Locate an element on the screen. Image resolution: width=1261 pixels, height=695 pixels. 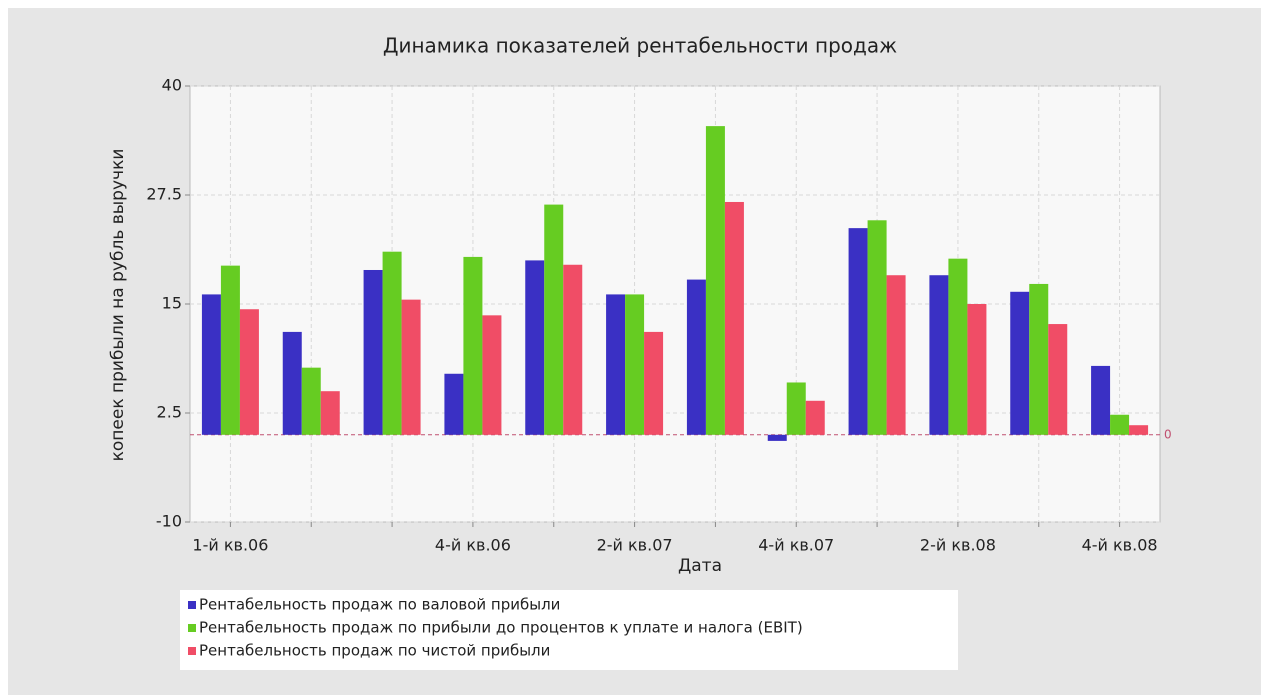
x-tick-label: 2-й кв.07 is located at coordinates (635, 545).